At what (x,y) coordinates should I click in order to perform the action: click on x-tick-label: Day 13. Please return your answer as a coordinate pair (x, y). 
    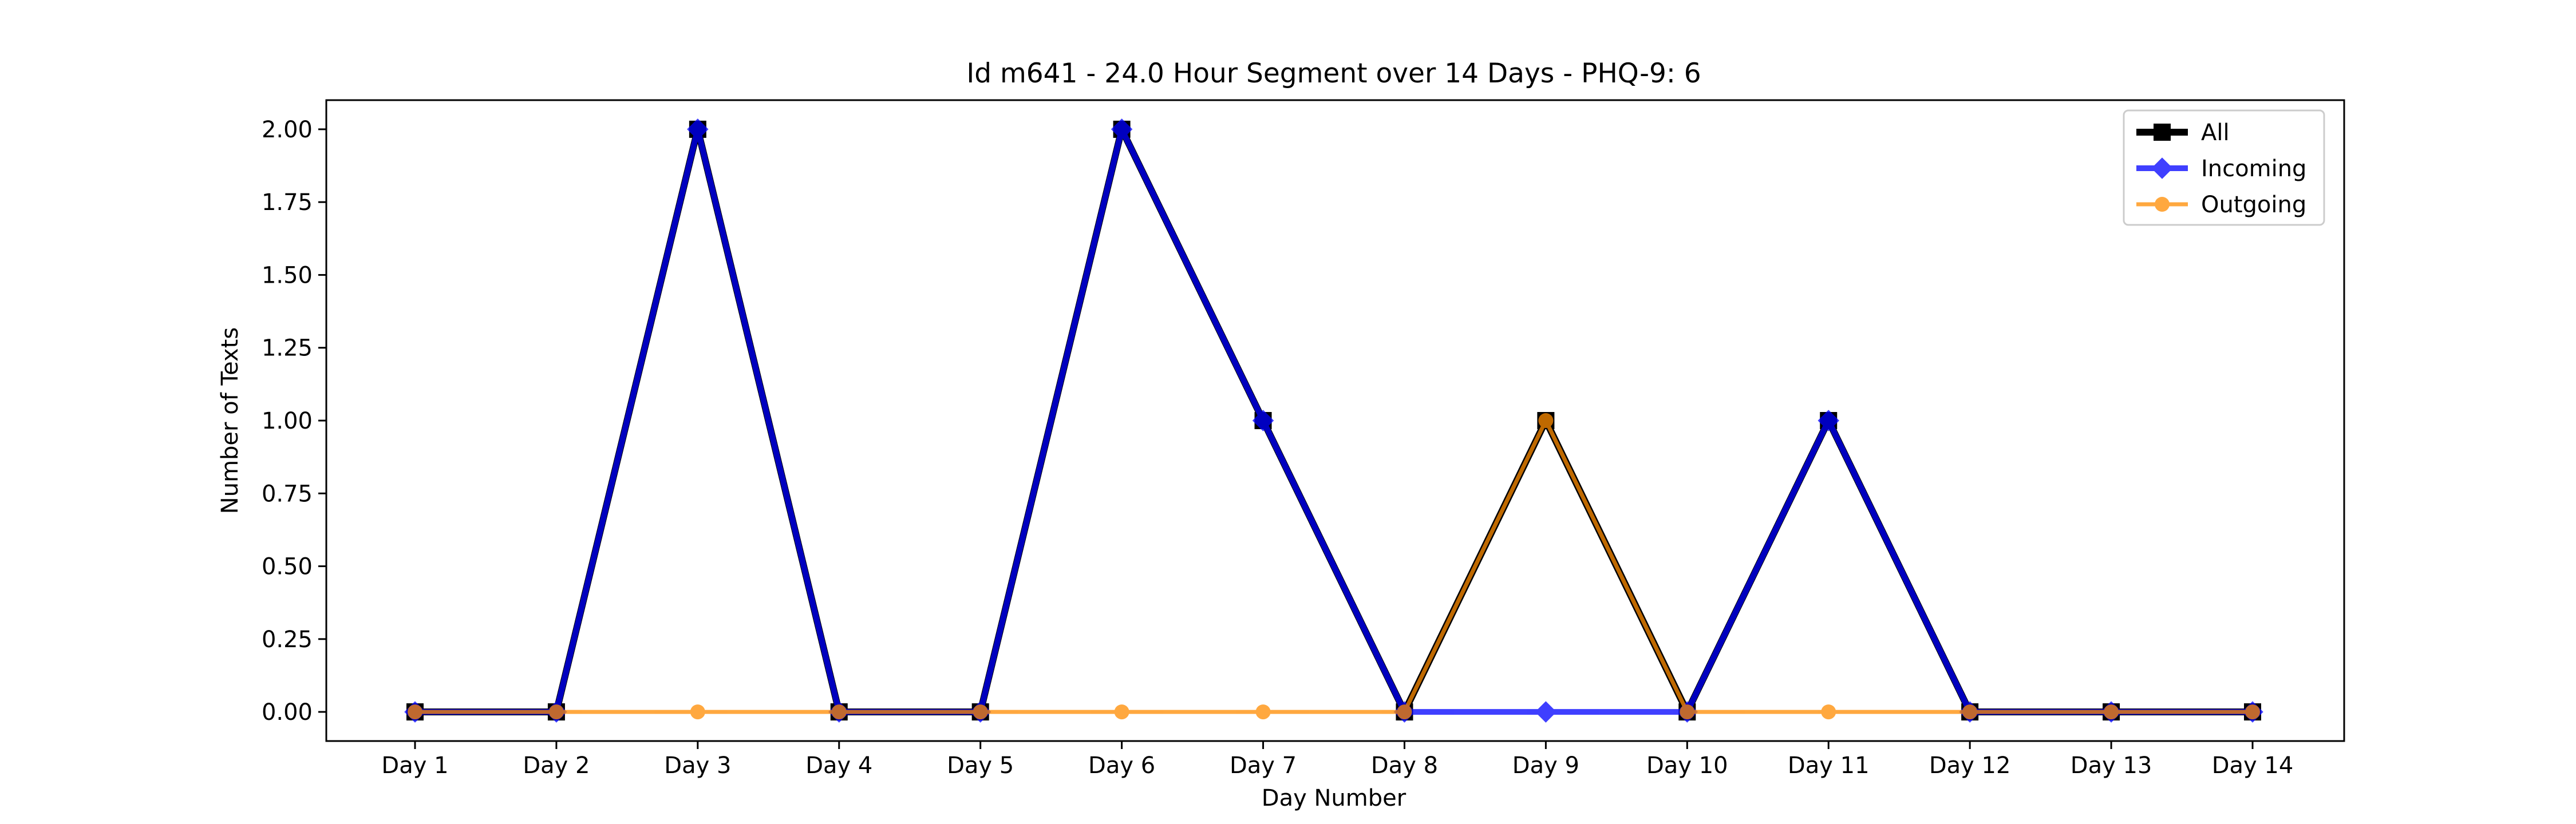
    Looking at the image, I should click on (2111, 765).